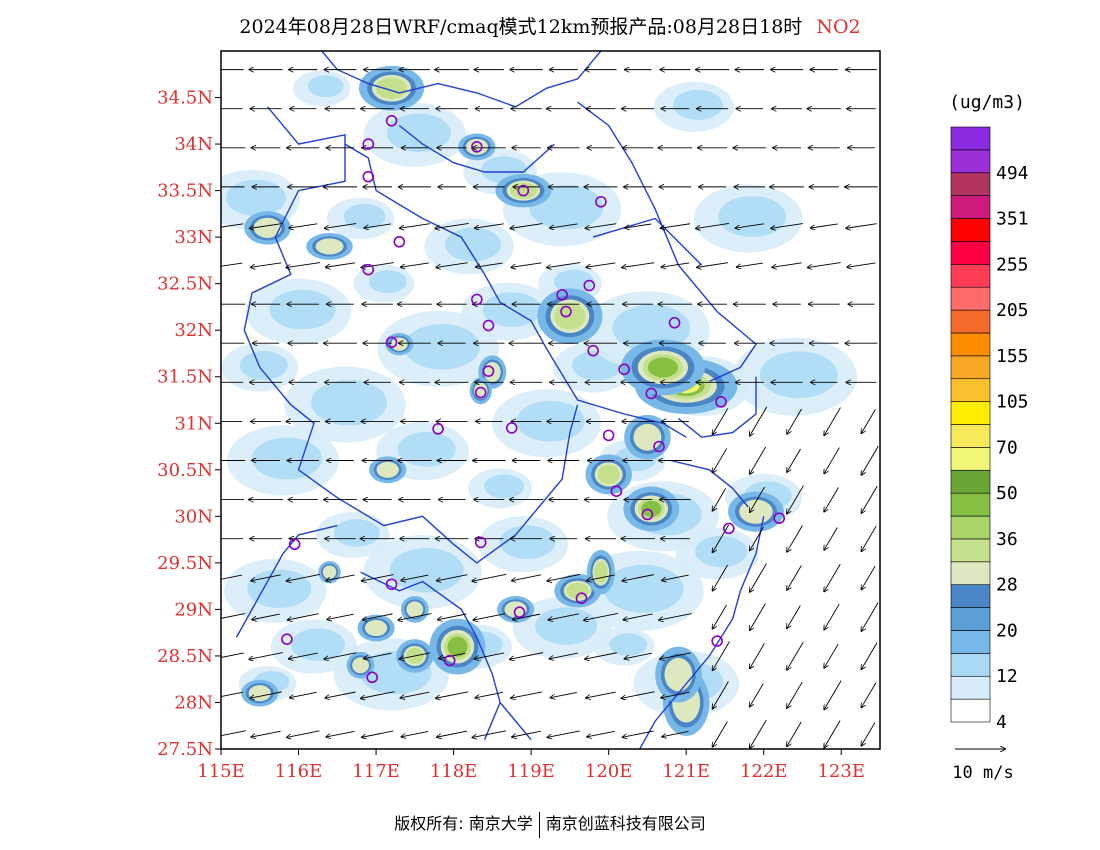  Describe the element at coordinates (185, 98) in the screenshot. I see `lat-label: 34.5N` at that location.